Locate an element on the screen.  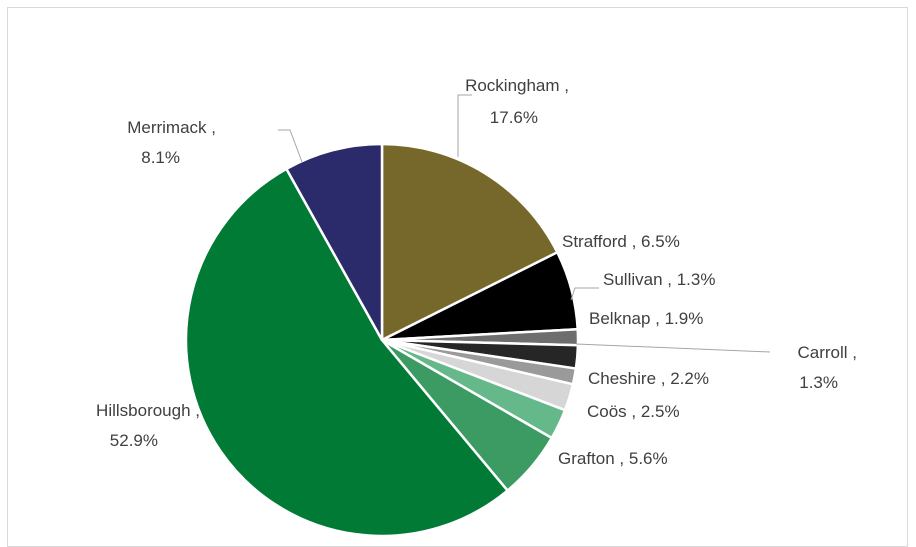
data-label: Hillsborough , is located at coordinates (148, 410).